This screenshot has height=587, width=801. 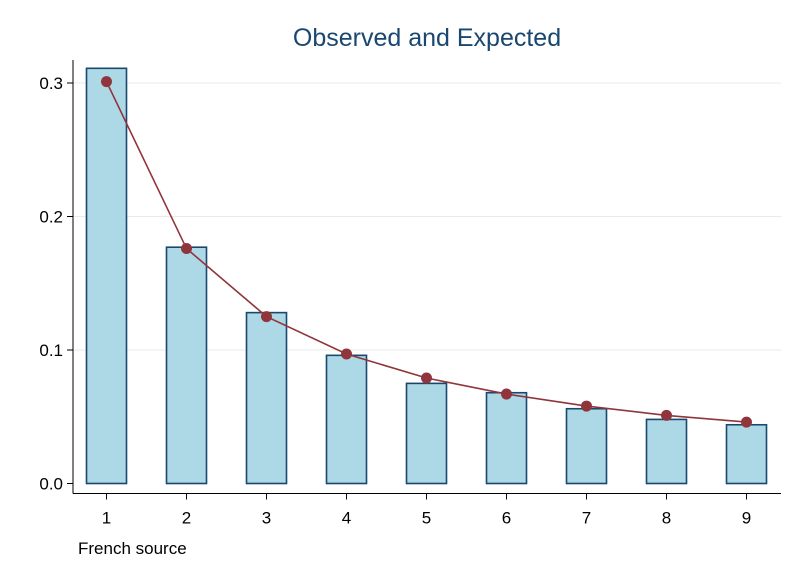 What do you see at coordinates (106, 518) in the screenshot?
I see `x-tick-label: 1` at bounding box center [106, 518].